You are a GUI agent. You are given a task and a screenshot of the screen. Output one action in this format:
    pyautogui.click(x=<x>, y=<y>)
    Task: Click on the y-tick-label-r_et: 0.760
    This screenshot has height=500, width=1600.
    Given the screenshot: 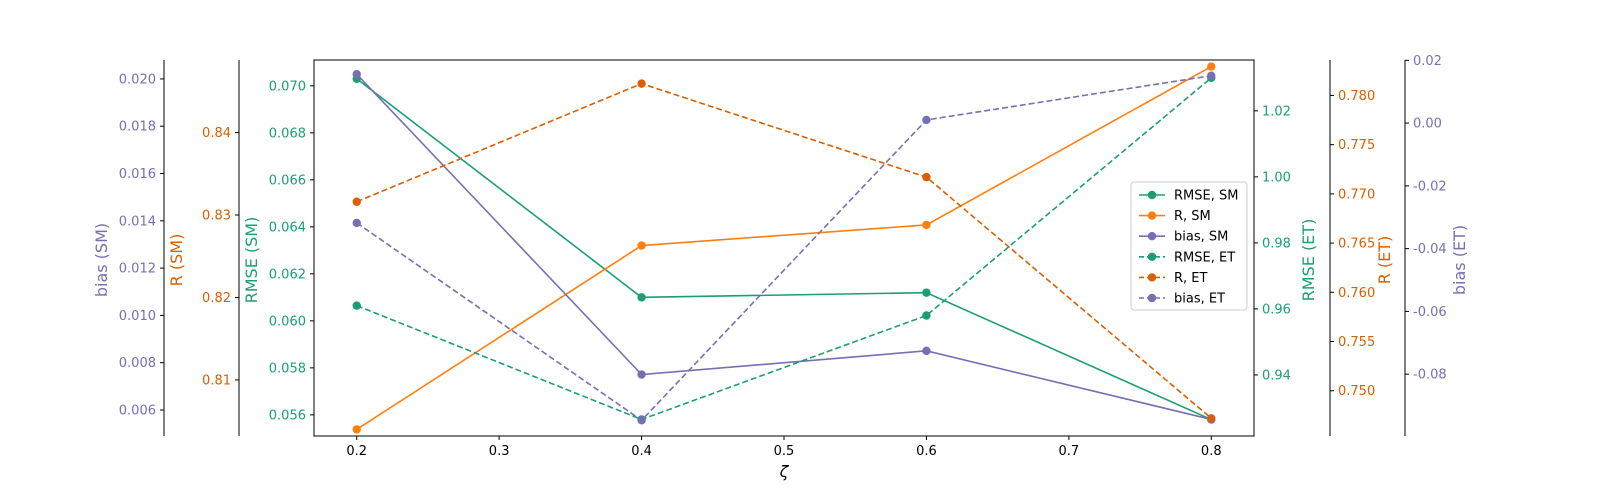 What is the action you would take?
    pyautogui.click(x=1356, y=293)
    